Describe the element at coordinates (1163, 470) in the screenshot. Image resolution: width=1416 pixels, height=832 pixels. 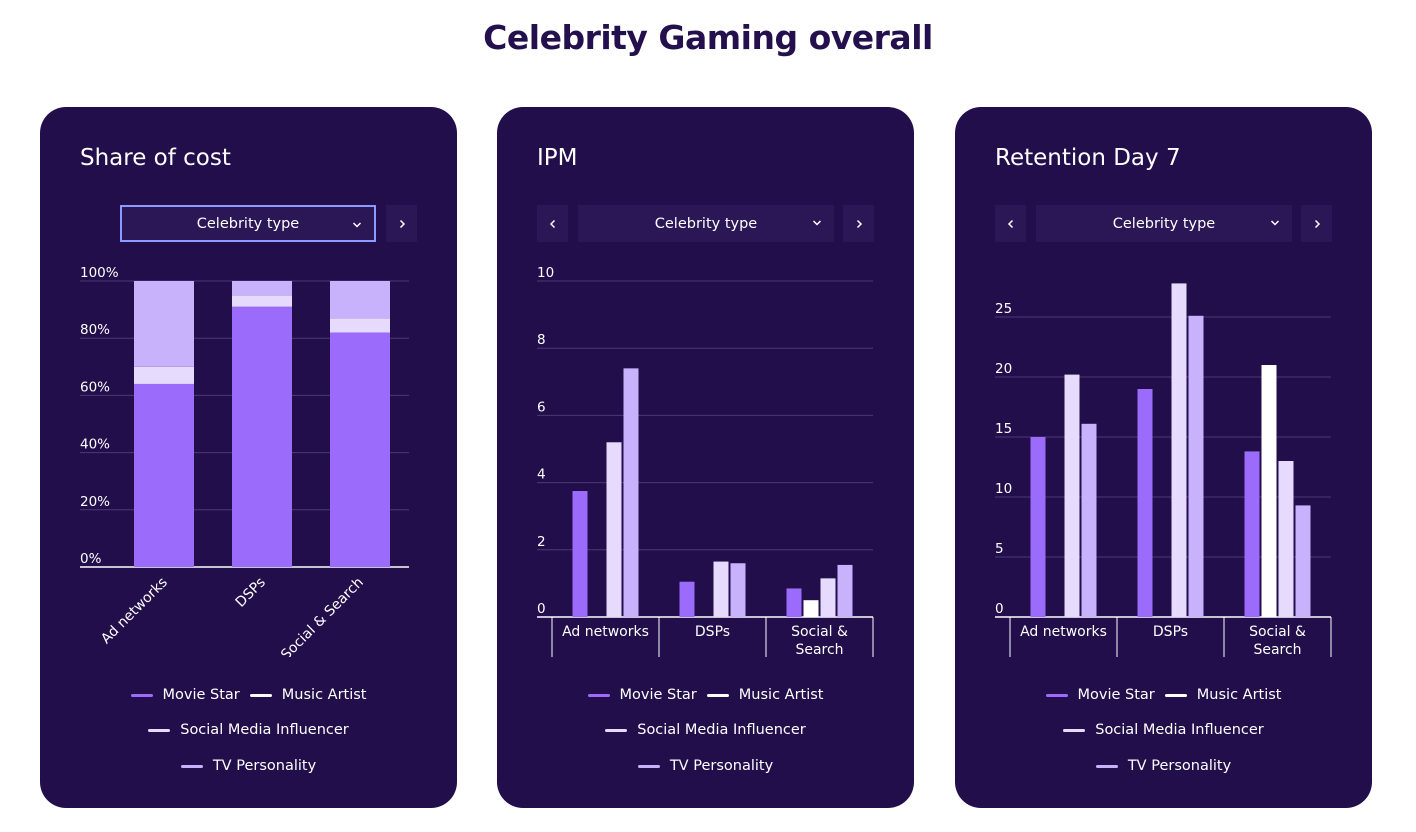
I see `retention-day-7-chart: 0 5 10 15 20 25 Ad networks DSPs Social & Search` at that location.